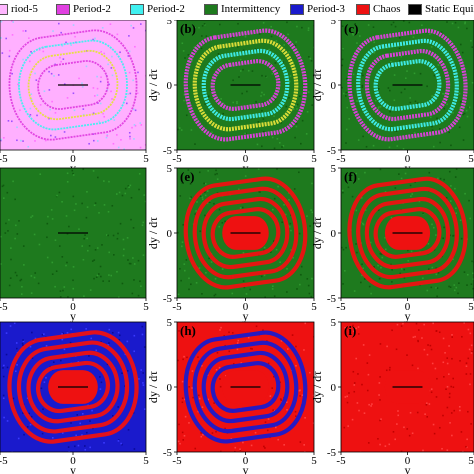  I want to click on x-axis-label: y, so click(408, 316).